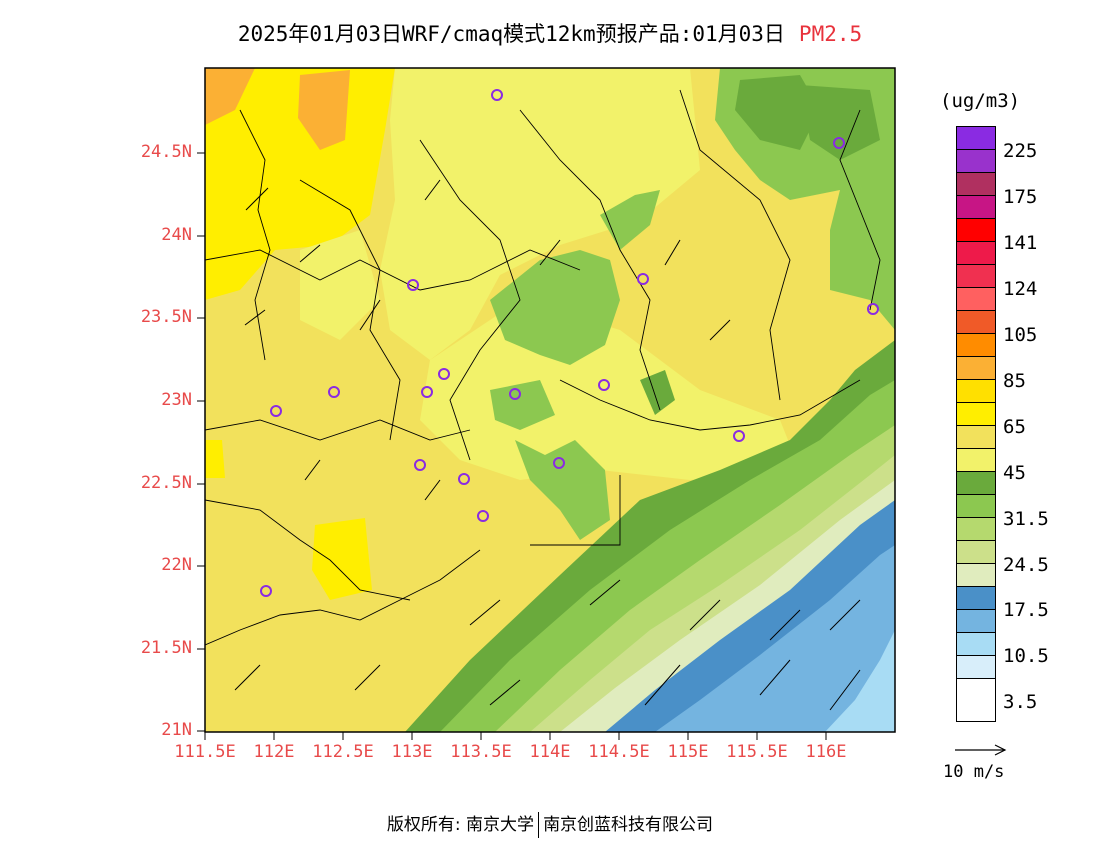 The height and width of the screenshot is (850, 1100). Describe the element at coordinates (1026, 519) in the screenshot. I see `legend-label: 31.5` at that location.